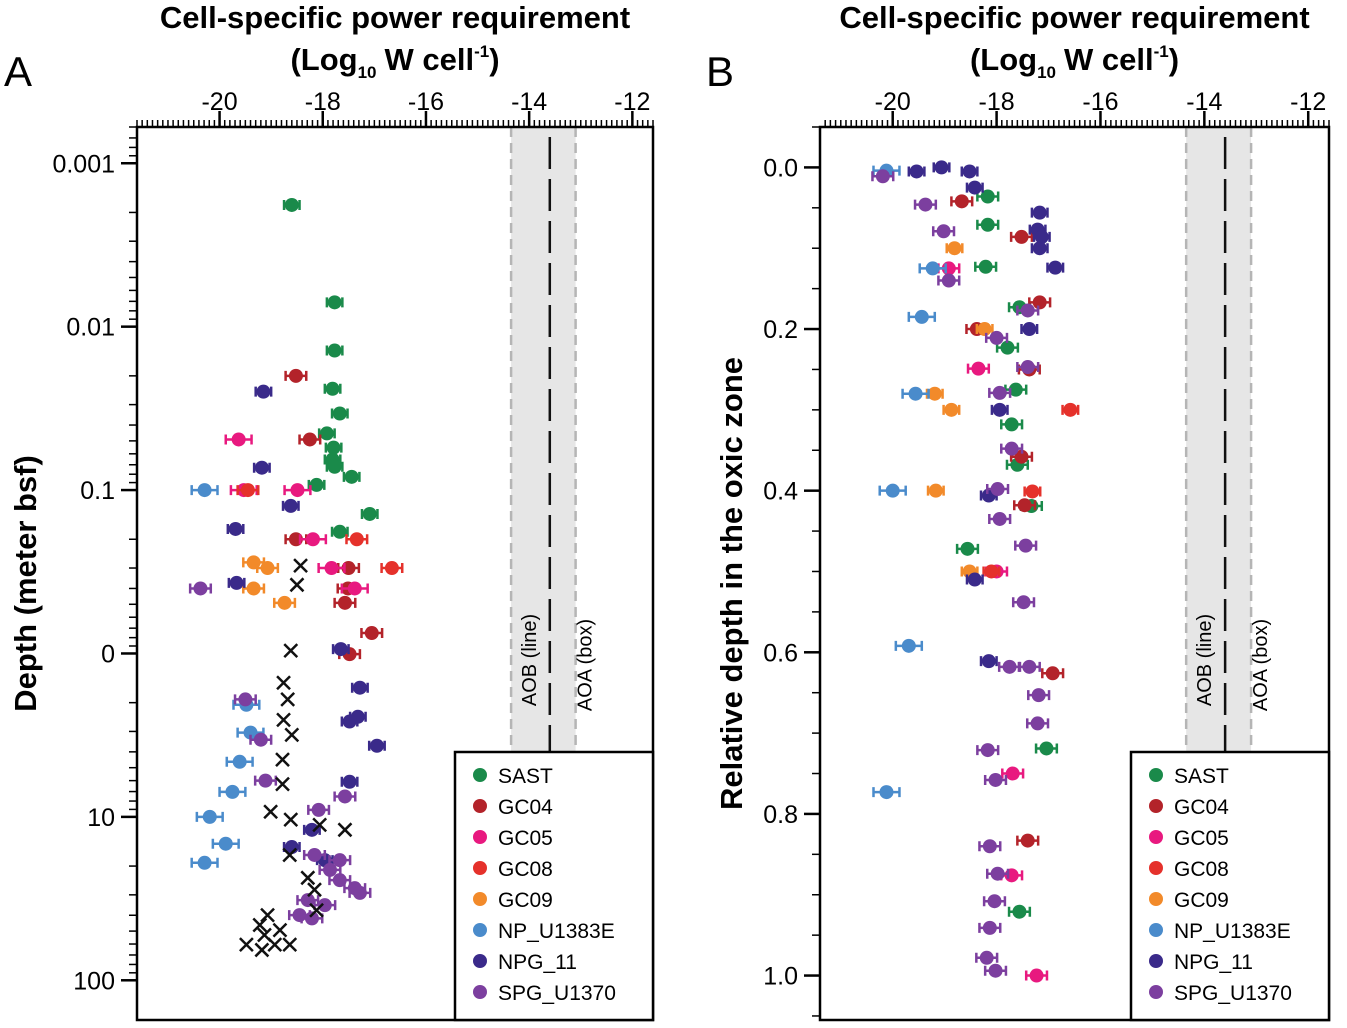 The image size is (1347, 1028). What do you see at coordinates (1174, 59) in the screenshot?
I see `unit-part: )` at bounding box center [1174, 59].